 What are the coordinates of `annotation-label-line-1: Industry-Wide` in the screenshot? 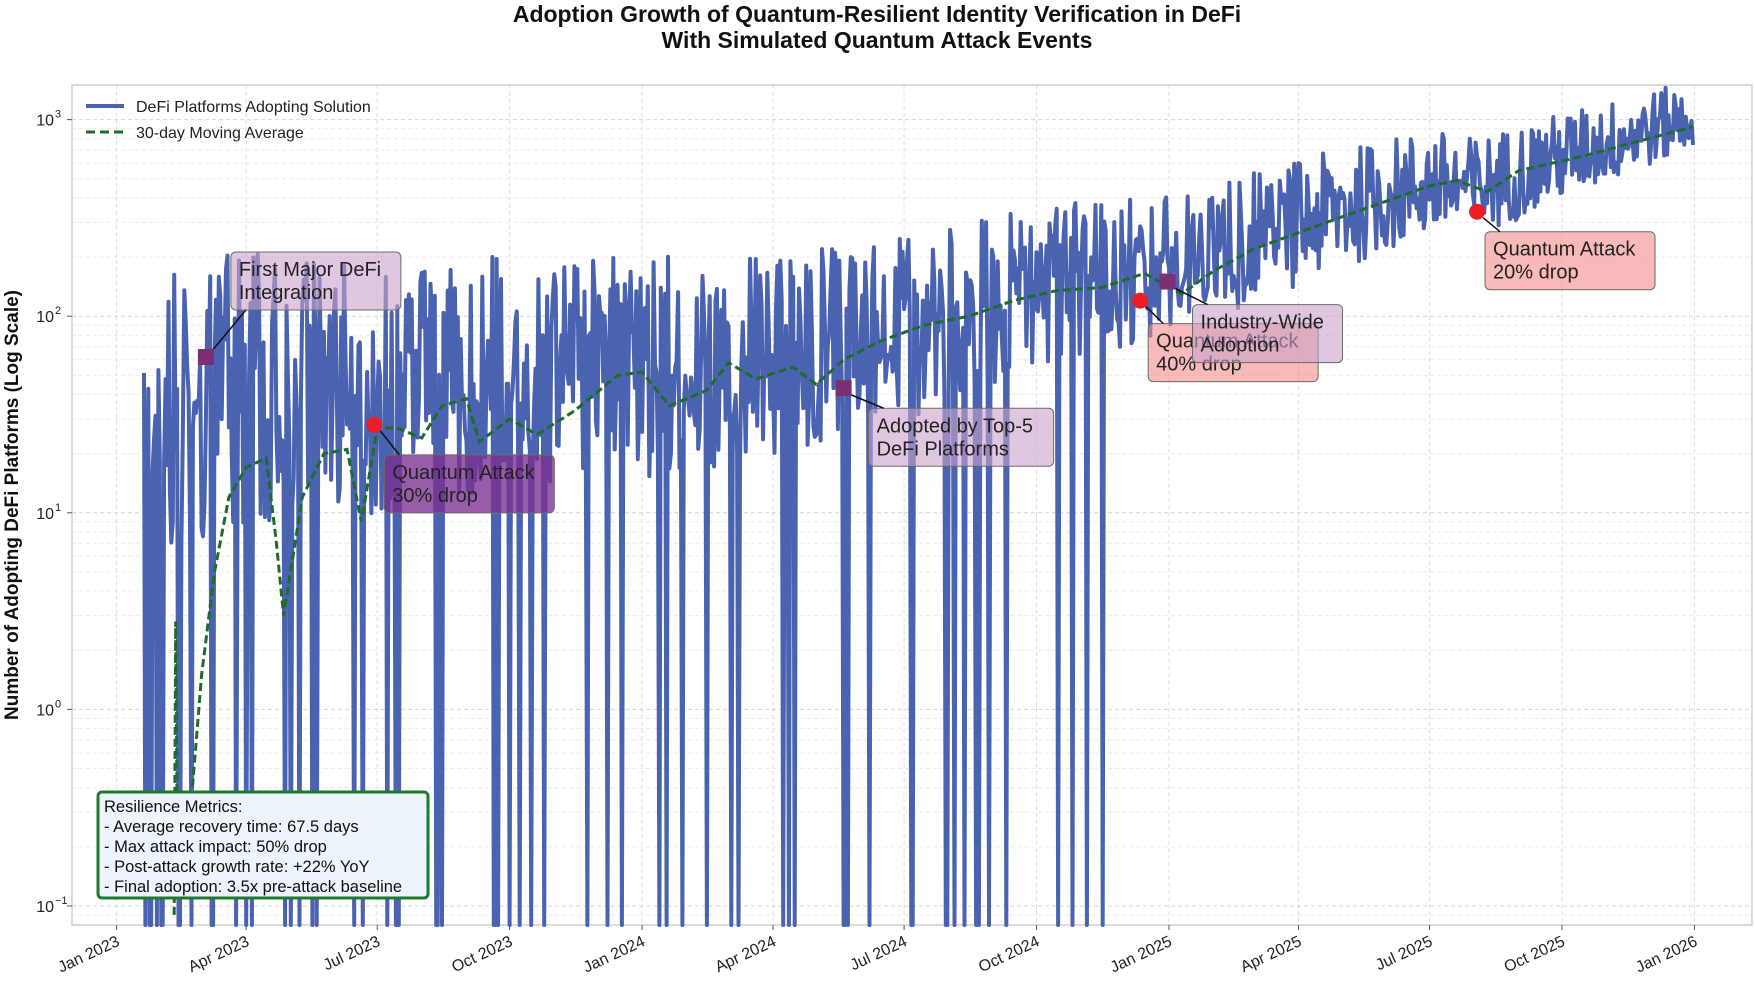 It's located at (1262, 323).